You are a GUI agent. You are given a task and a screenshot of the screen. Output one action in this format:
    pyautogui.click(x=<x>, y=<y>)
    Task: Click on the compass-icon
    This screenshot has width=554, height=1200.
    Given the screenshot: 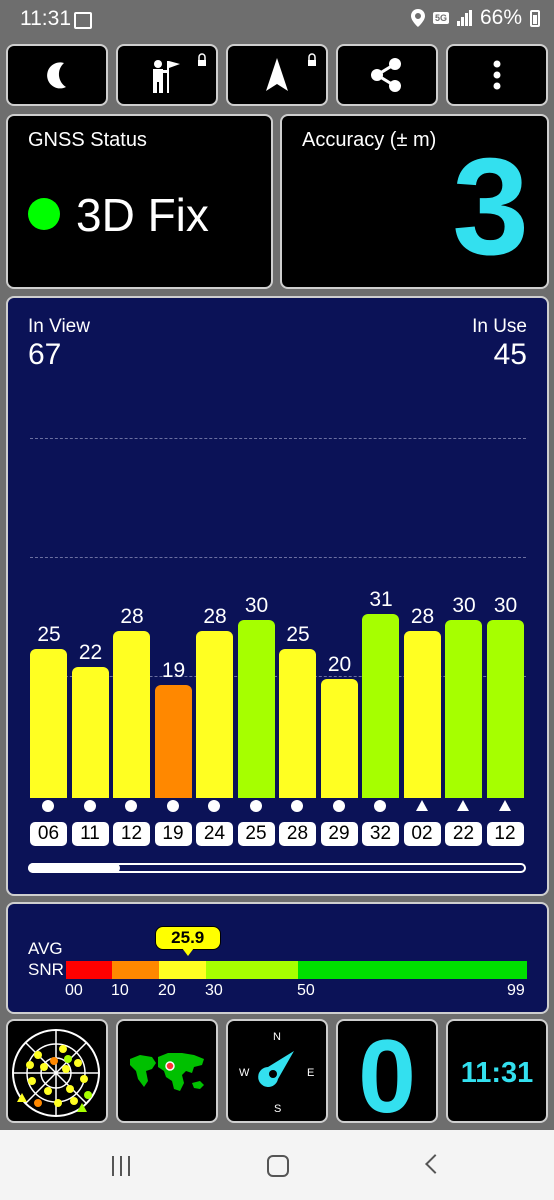 What is the action you would take?
    pyautogui.click(x=276, y=1069)
    